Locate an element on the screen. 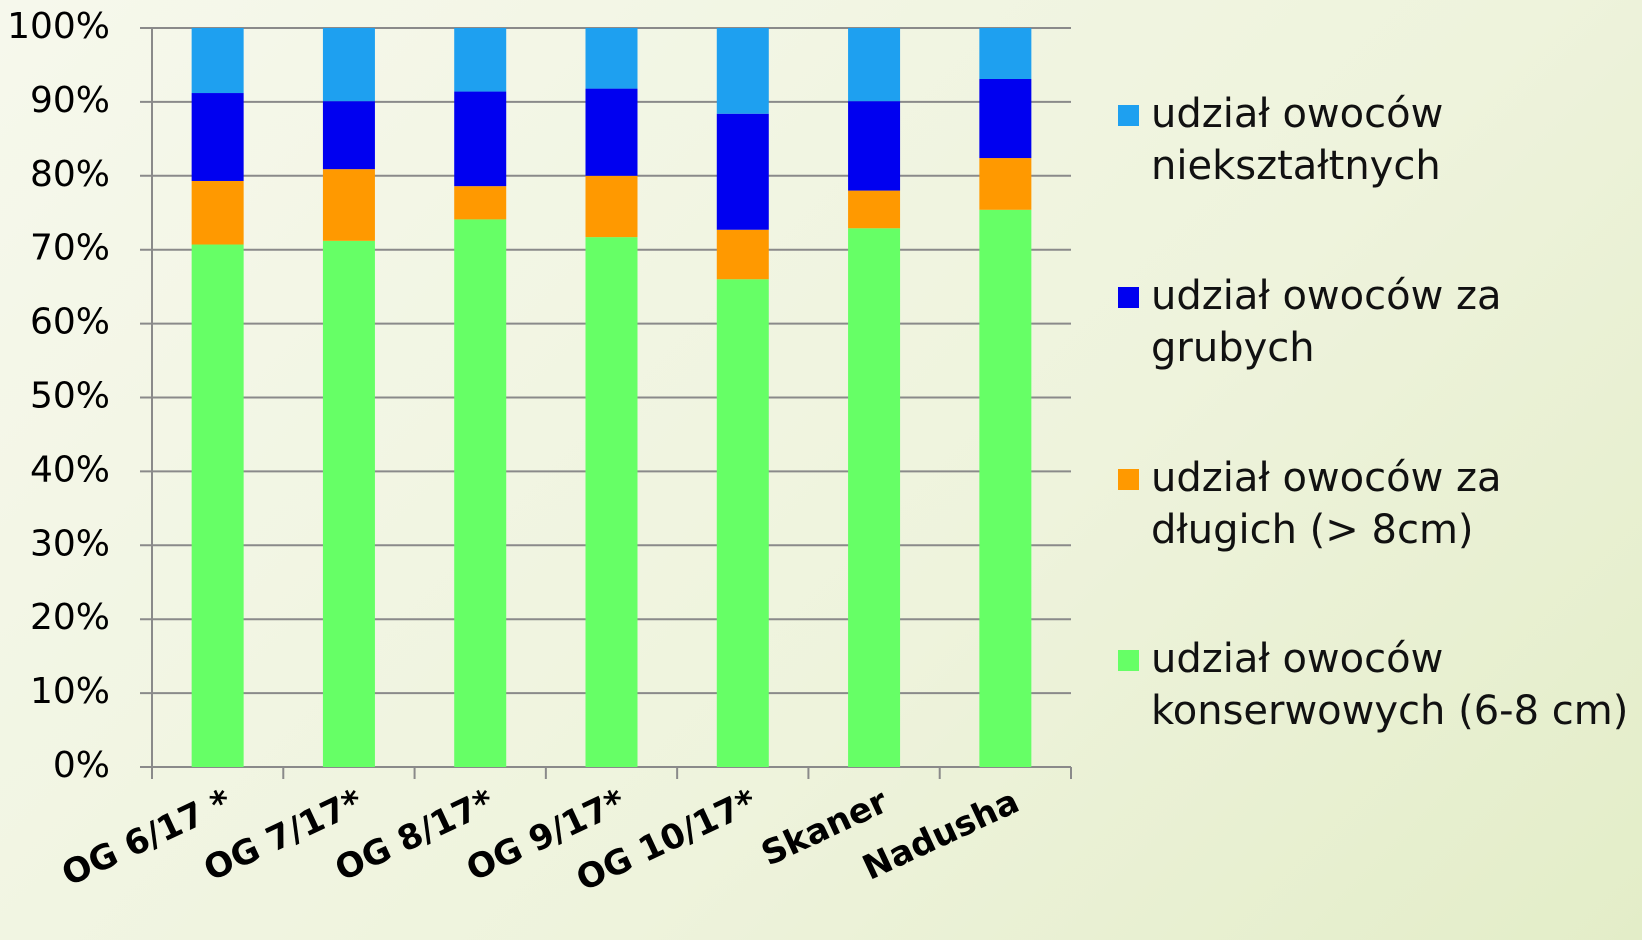 Image resolution: width=1642 pixels, height=940 pixels. legend-label: udział owoców za długich (> 8cm) is located at coordinates (1326, 504).